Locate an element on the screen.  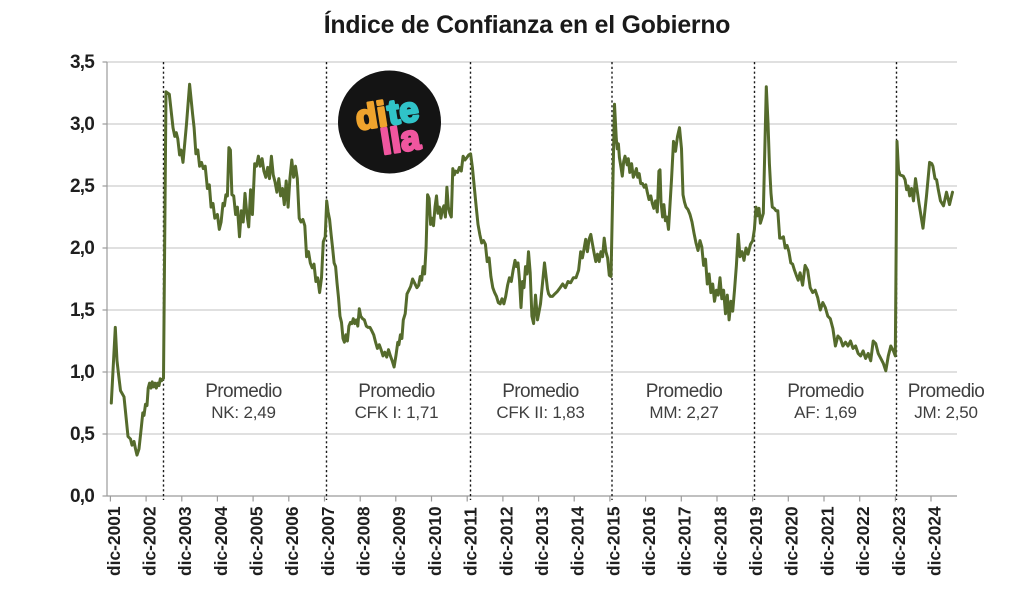
svg-text: dic-2015 is located at coordinates (613, 541).